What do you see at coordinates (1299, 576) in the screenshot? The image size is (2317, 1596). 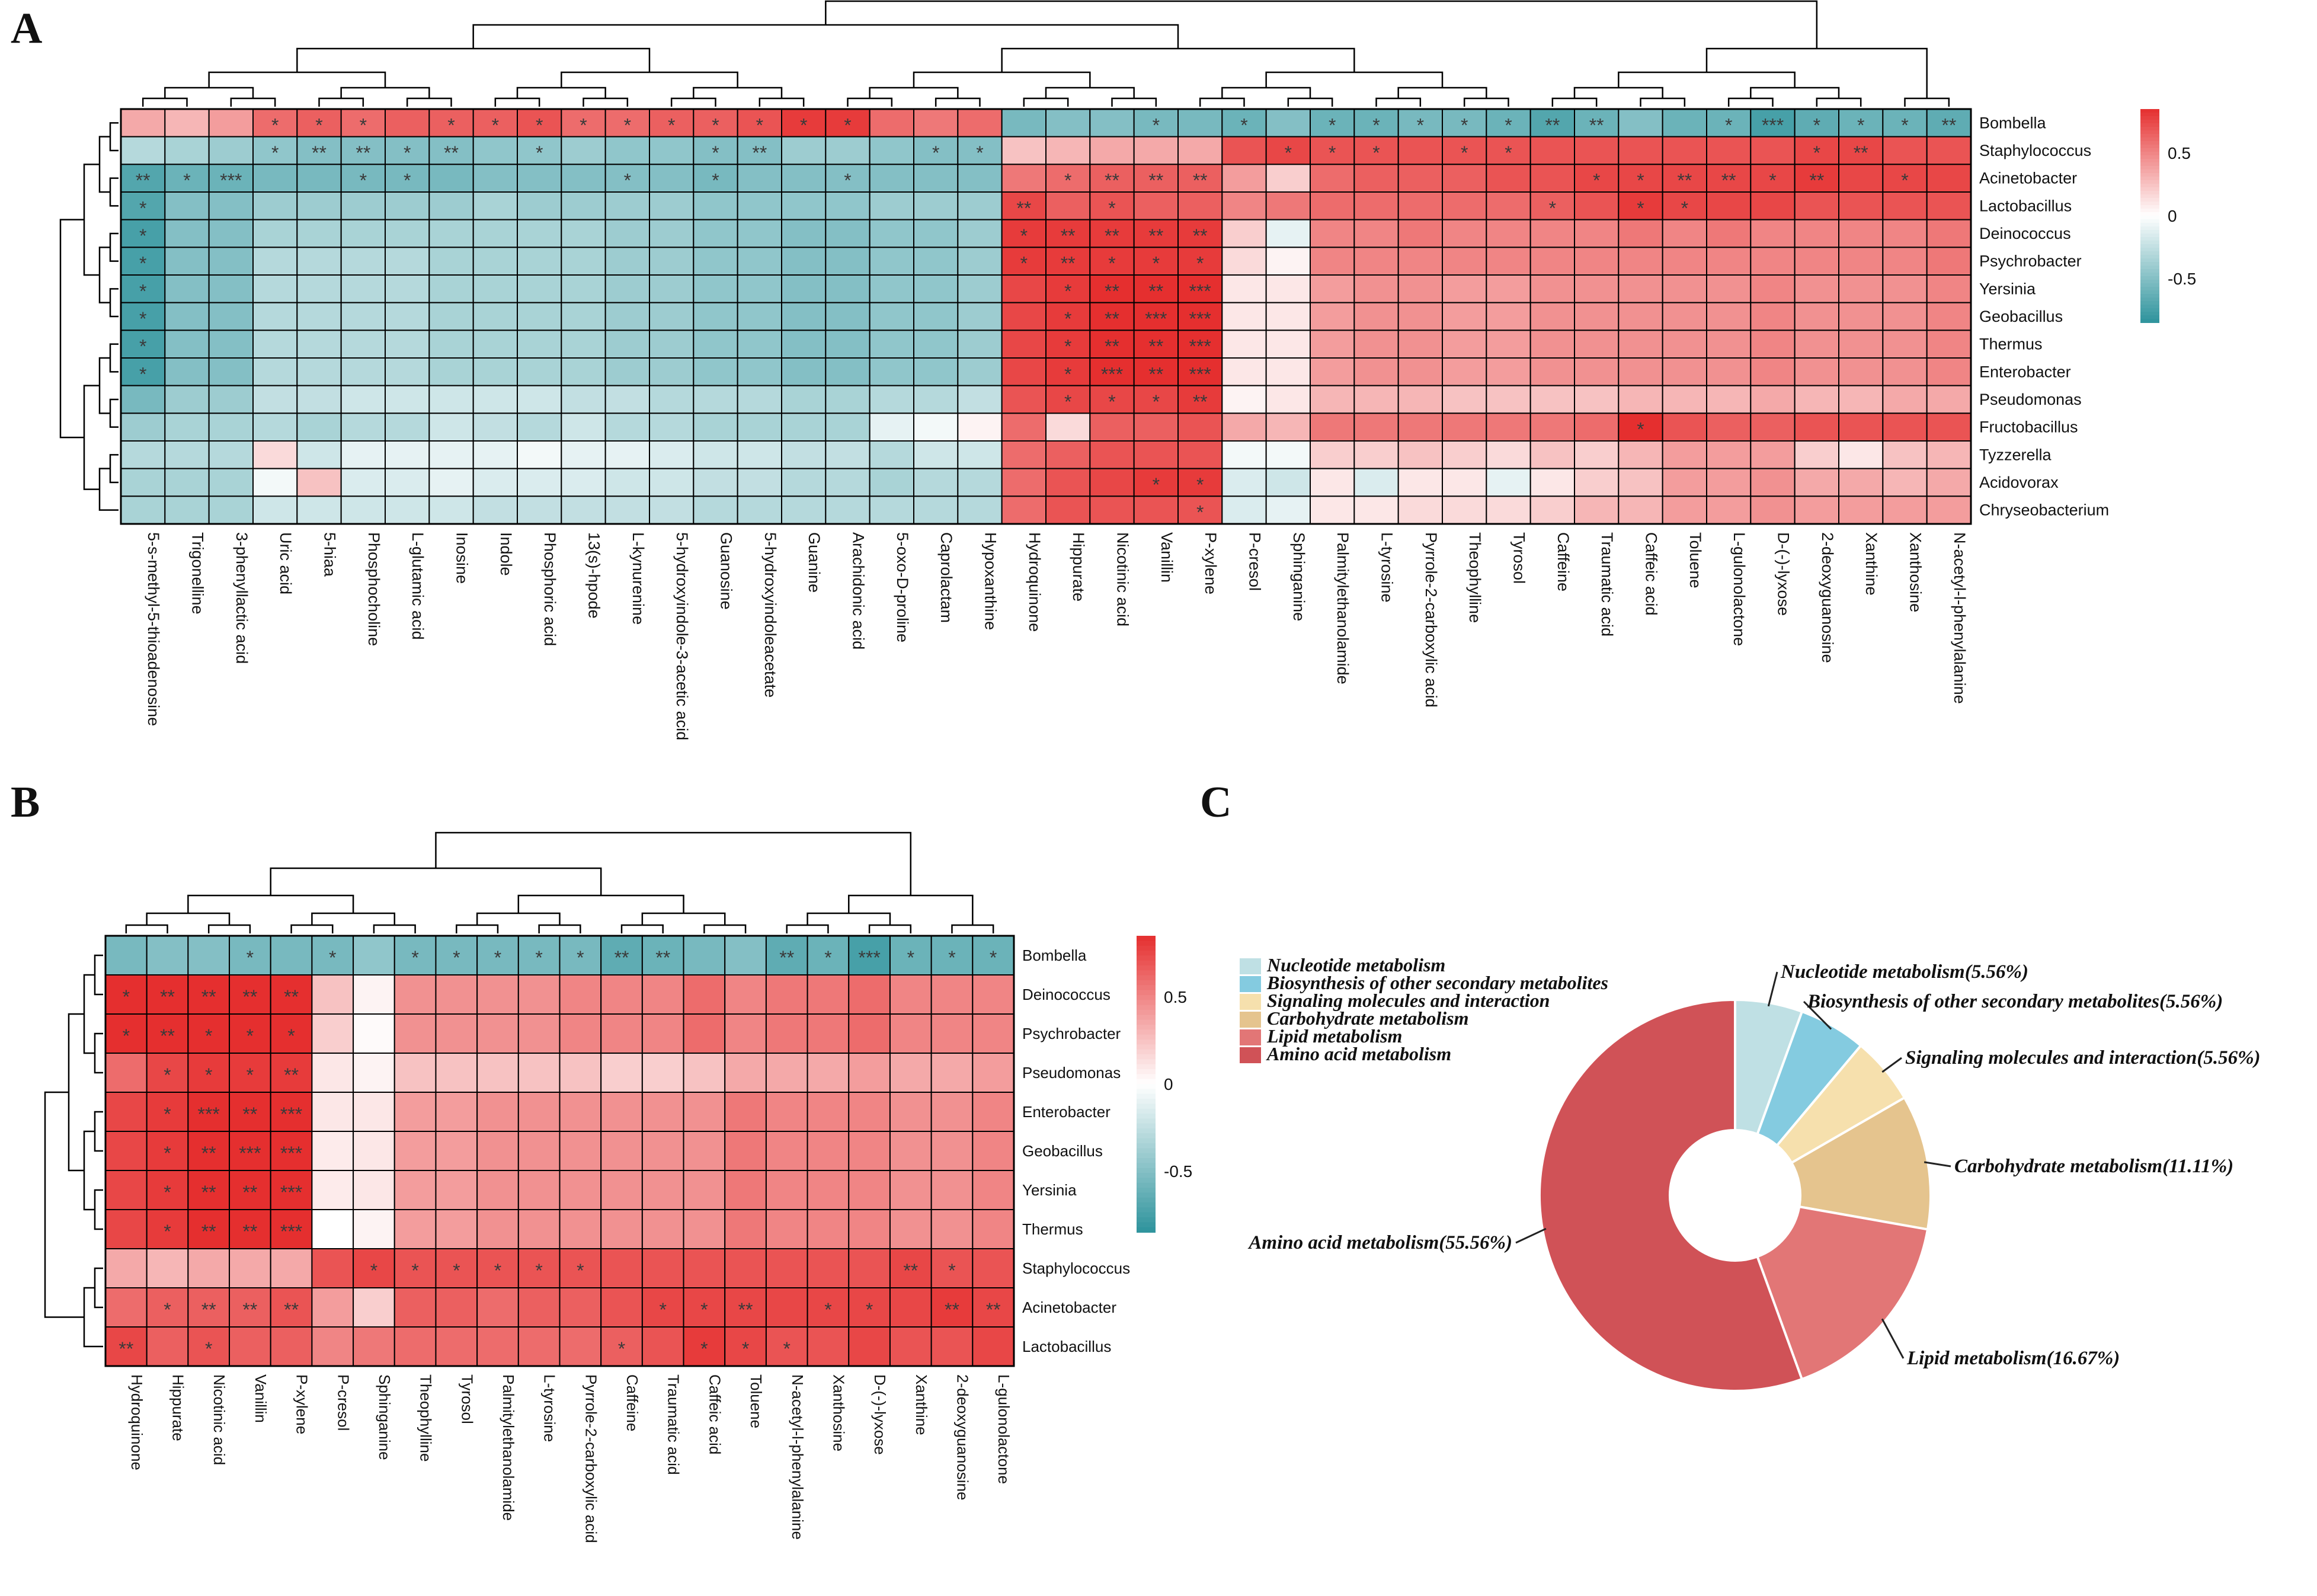 I see `column-label: Sphinganine` at bounding box center [1299, 576].